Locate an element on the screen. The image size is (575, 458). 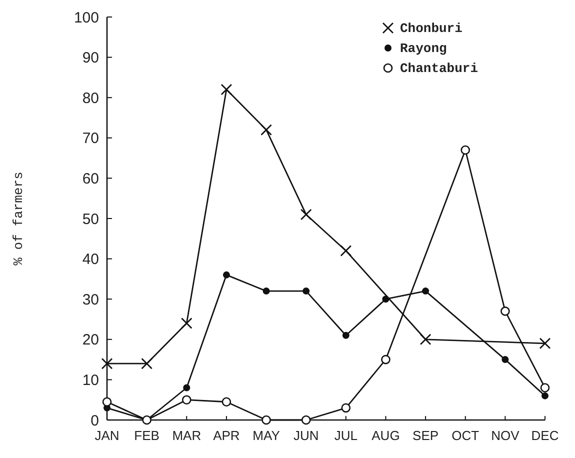
legend-label: Chonburi is located at coordinates (431, 28).